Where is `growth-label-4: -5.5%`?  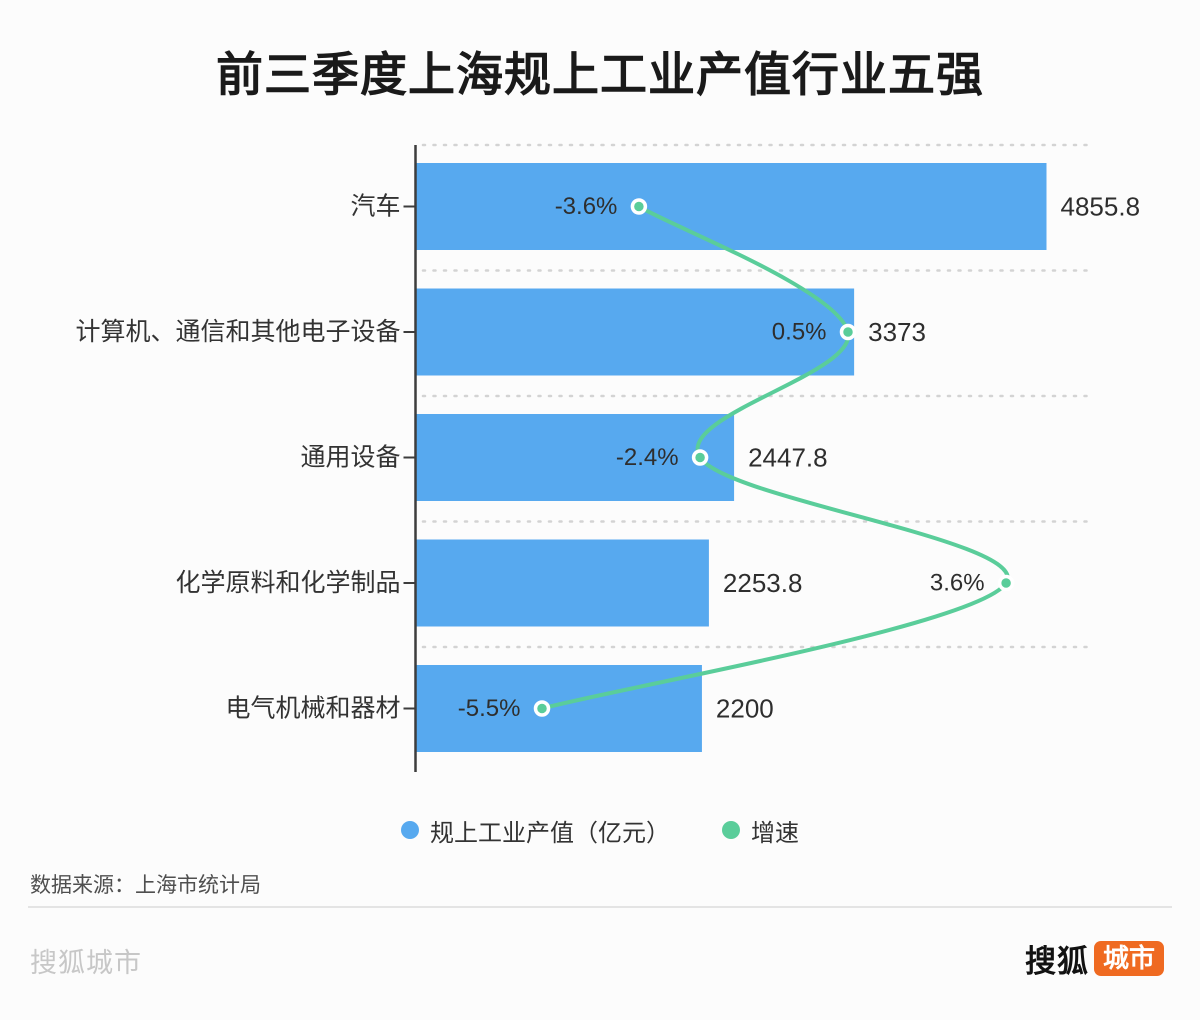
growth-label-4: -5.5% is located at coordinates (489, 708).